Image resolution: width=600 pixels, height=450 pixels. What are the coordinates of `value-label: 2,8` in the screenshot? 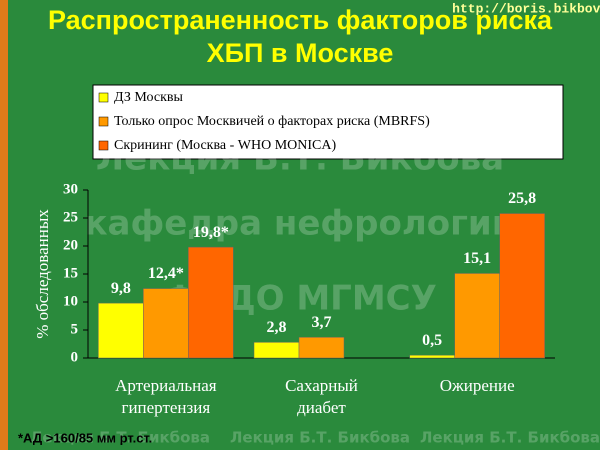 It's located at (277, 327).